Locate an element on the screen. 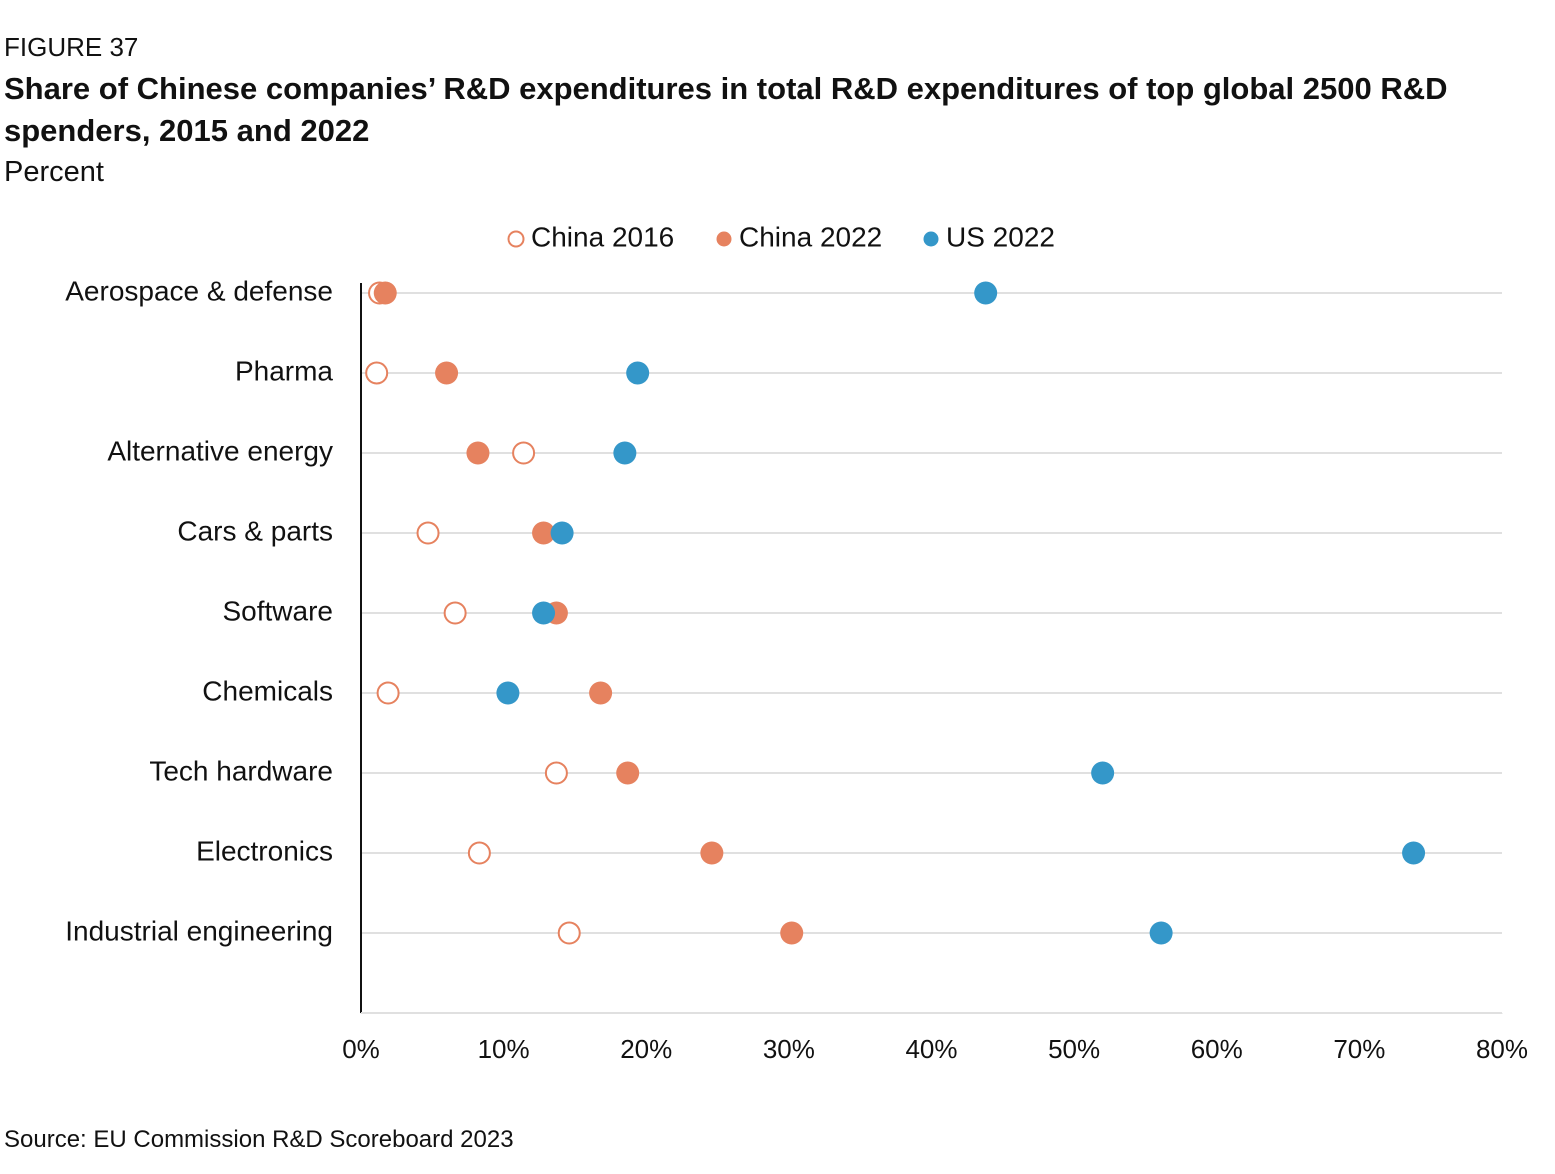 The width and height of the screenshot is (1555, 1174). y-tick-label: Aerospace & defense is located at coordinates (199, 290).